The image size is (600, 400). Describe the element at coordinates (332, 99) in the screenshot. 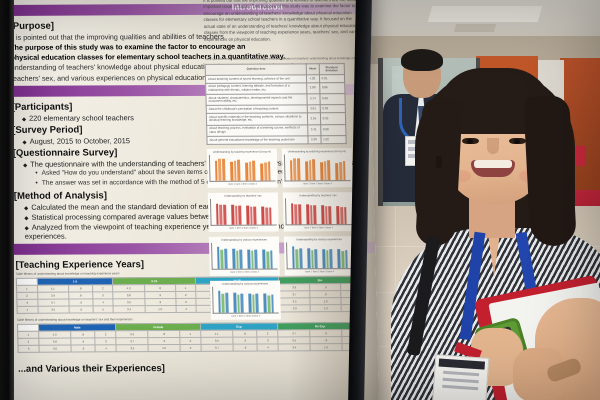

I see `cell: 0.90` at that location.